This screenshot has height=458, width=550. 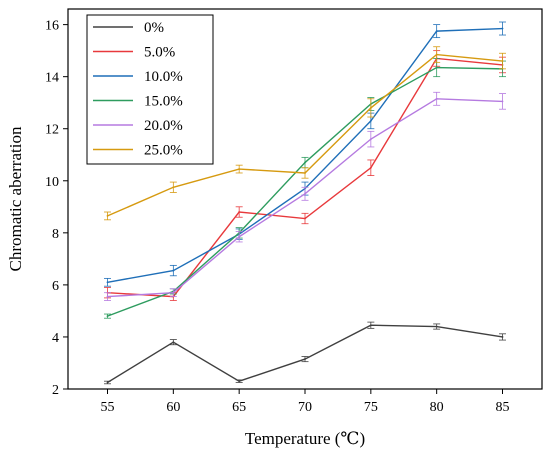 What do you see at coordinates (128, 28) in the screenshot?
I see `legend-item: 0%` at bounding box center [128, 28].